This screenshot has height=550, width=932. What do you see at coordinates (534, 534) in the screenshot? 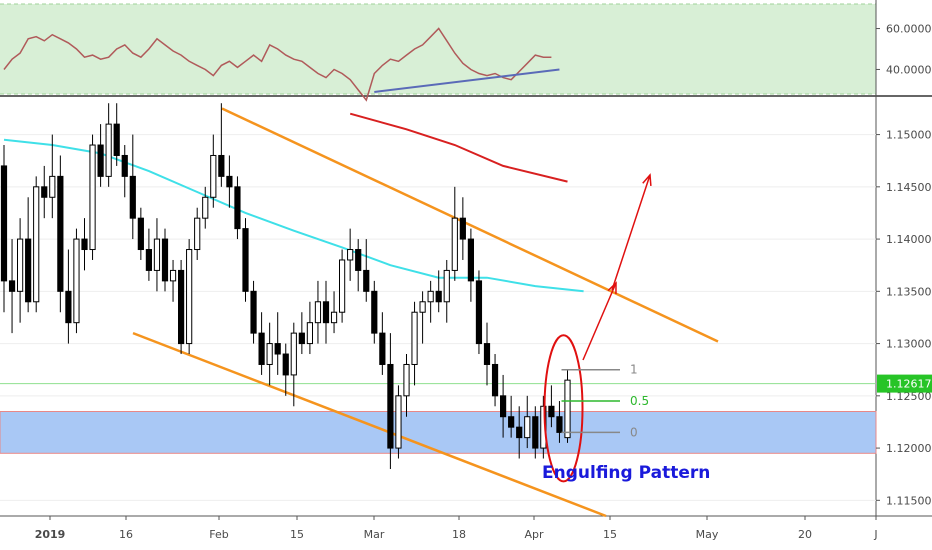
I see `time-tick-label: Apr` at bounding box center [534, 534].